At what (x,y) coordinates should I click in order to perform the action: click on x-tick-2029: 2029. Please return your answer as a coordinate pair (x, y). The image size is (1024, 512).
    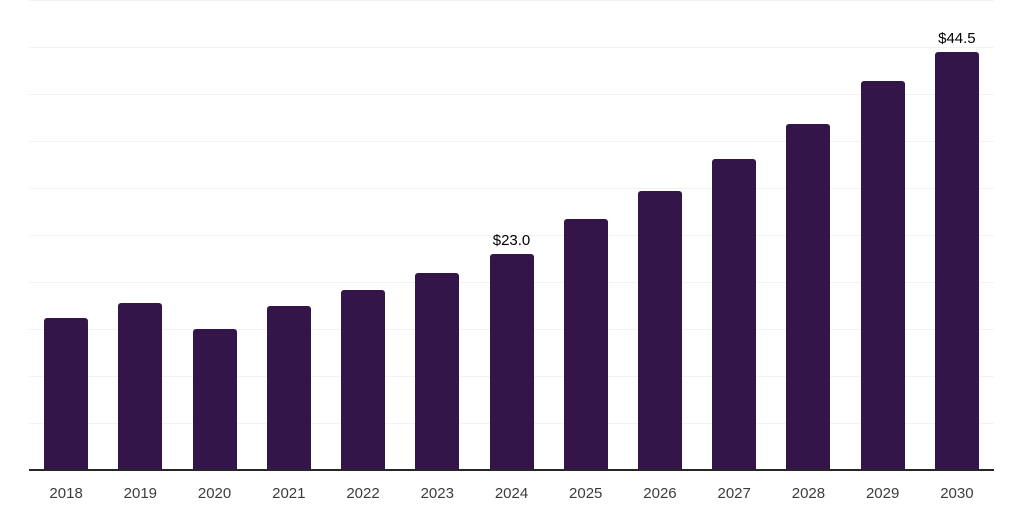
    Looking at the image, I should click on (882, 493).